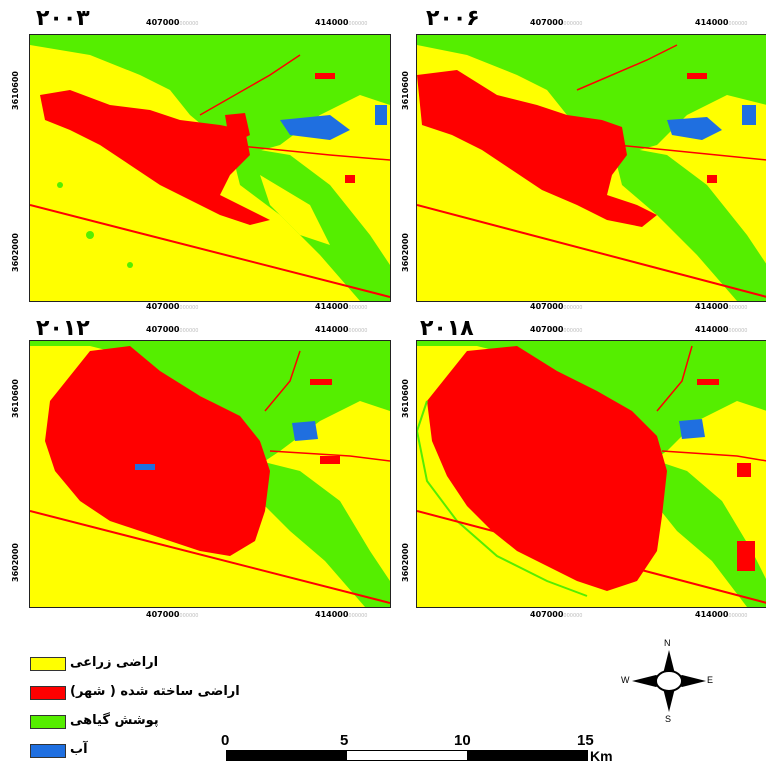  Describe the element at coordinates (63, 328) in the screenshot. I see `panel-year-label: ۲۰۱۲` at that location.